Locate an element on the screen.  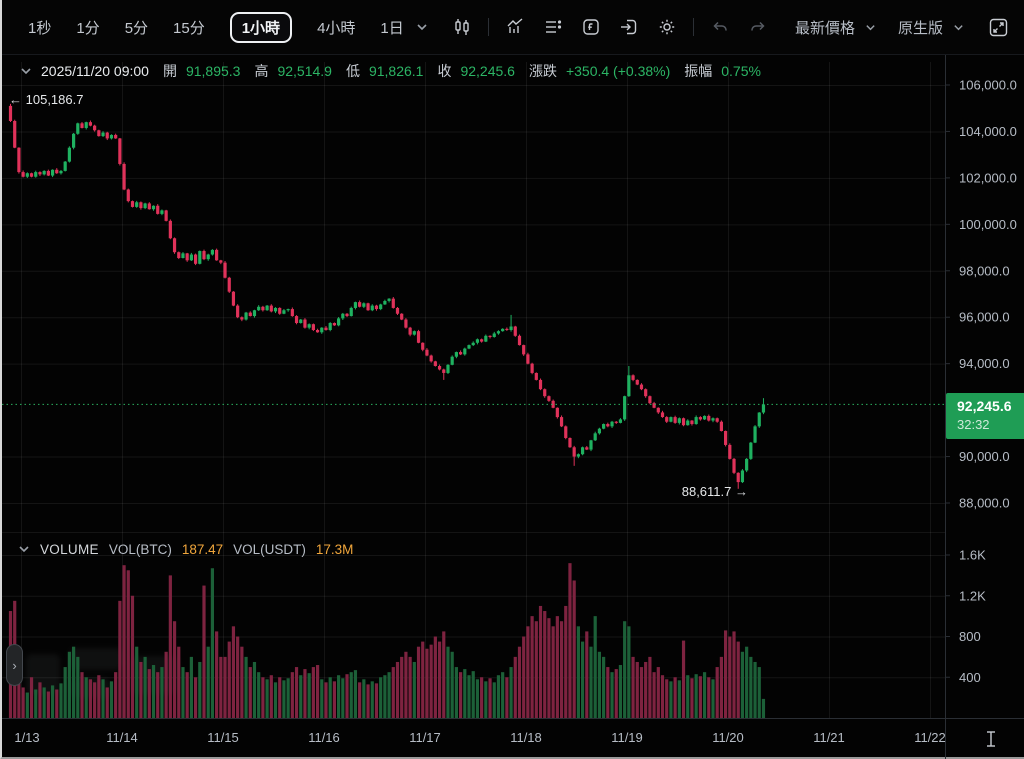
price-scale-adjust-icon is located at coordinates (991, 739).